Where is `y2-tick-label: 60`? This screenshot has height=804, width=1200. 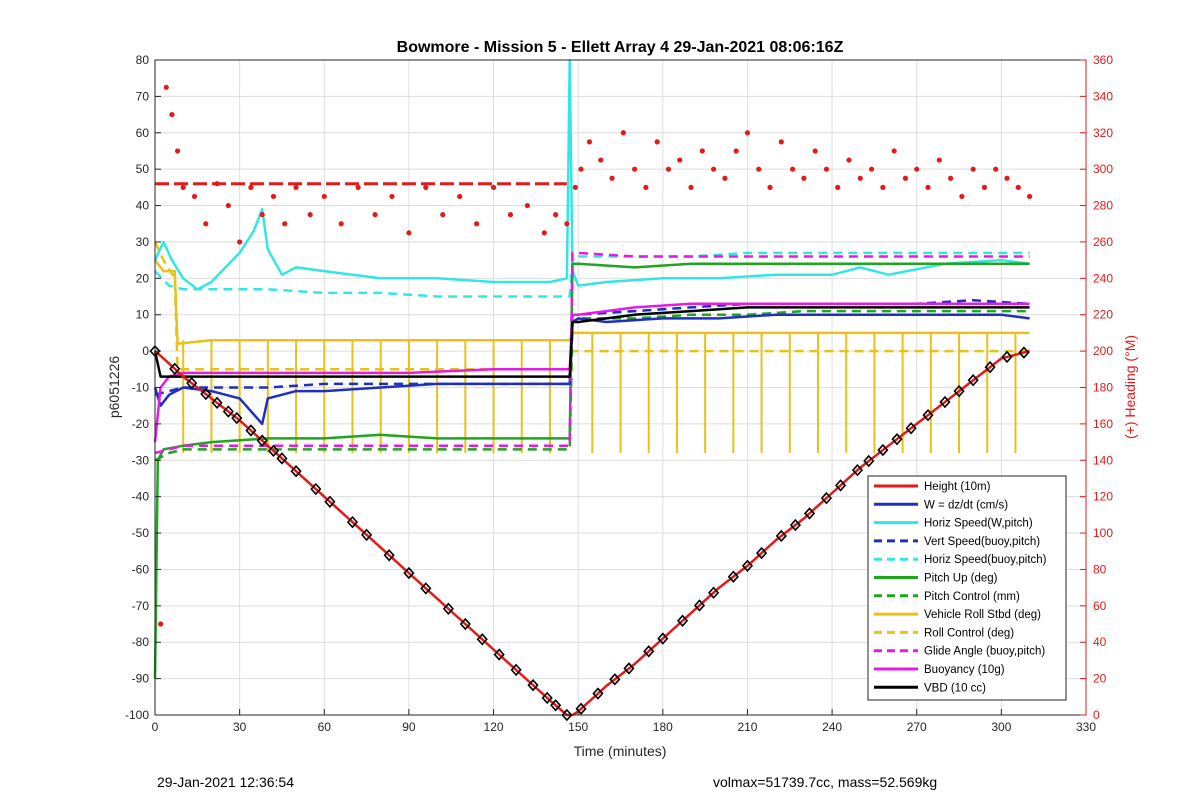
y2-tick-label: 60 is located at coordinates (1100, 606).